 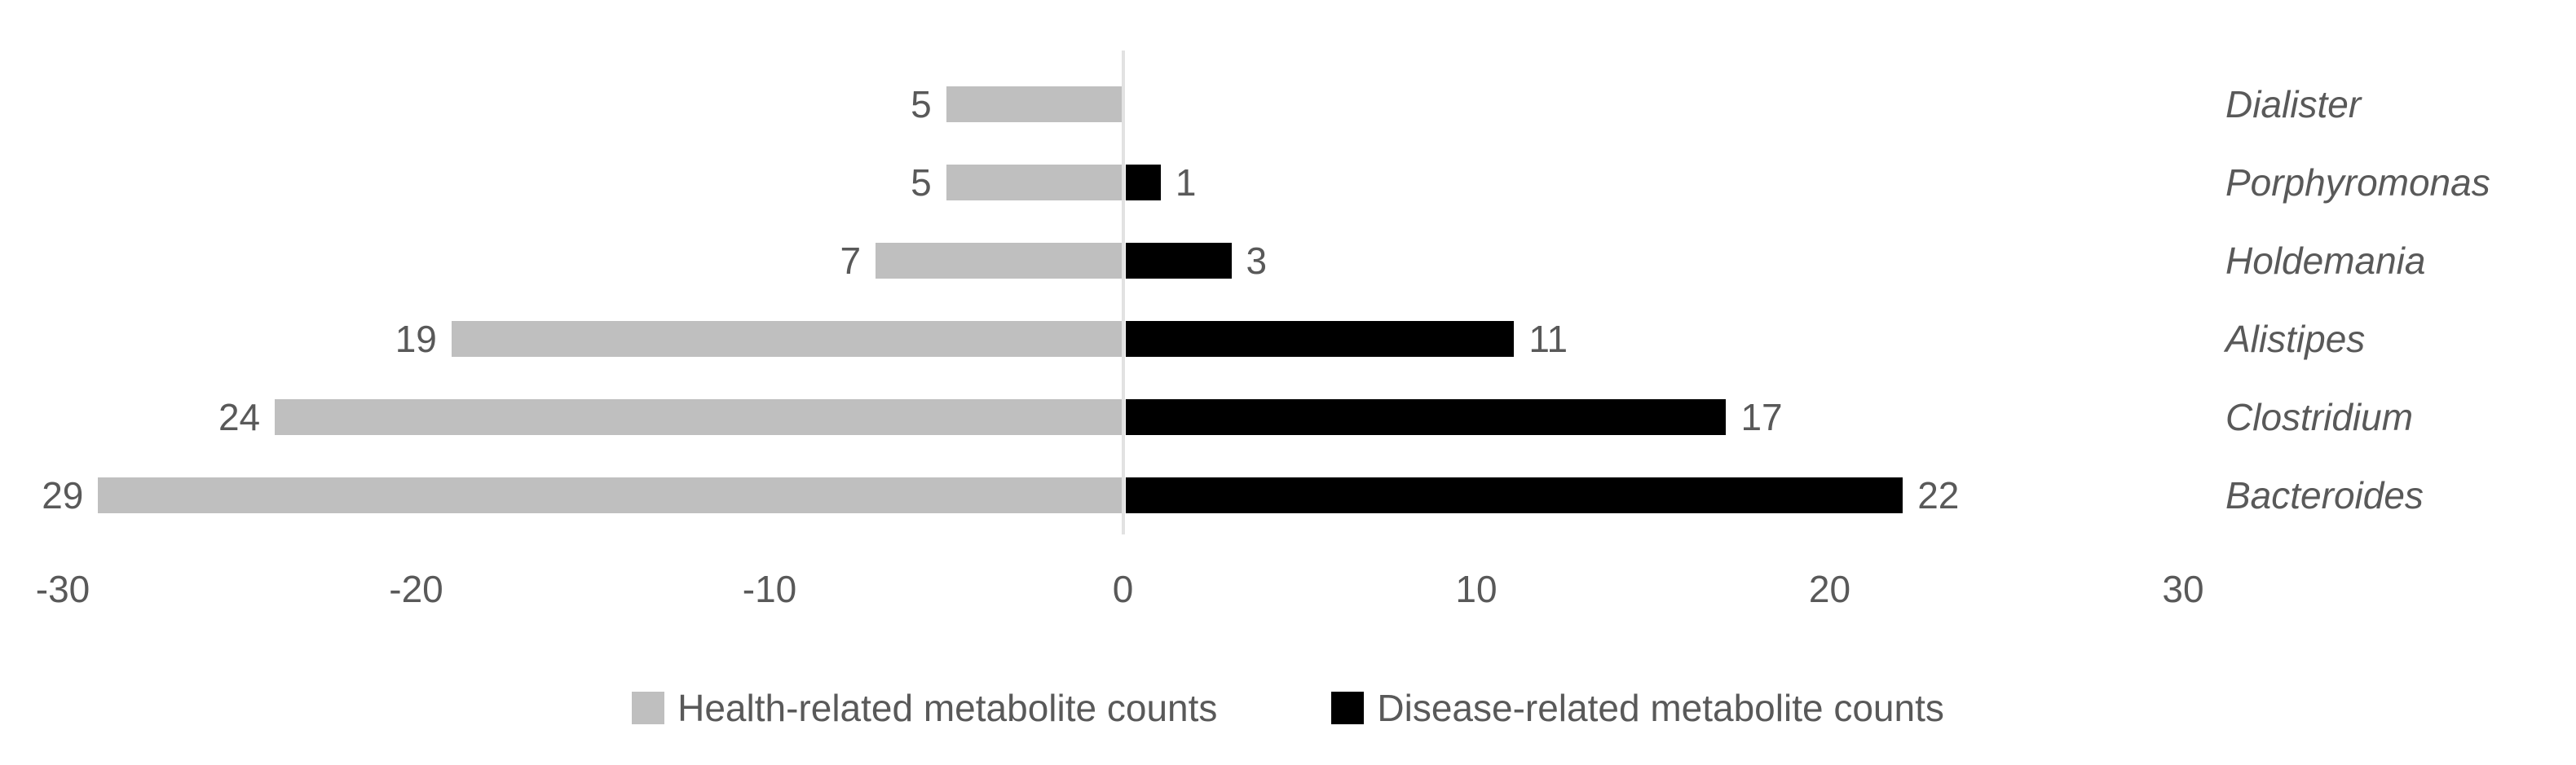 What do you see at coordinates (63, 496) in the screenshot?
I see `value-label-health: 29` at bounding box center [63, 496].